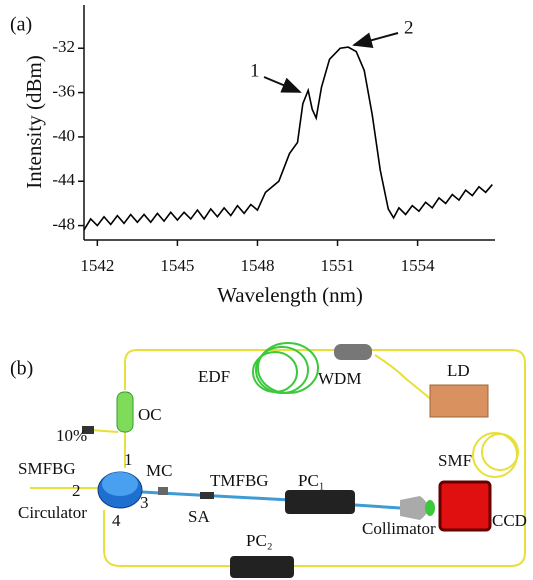  I want to click on x-tick-label: 1542, so click(97, 265).